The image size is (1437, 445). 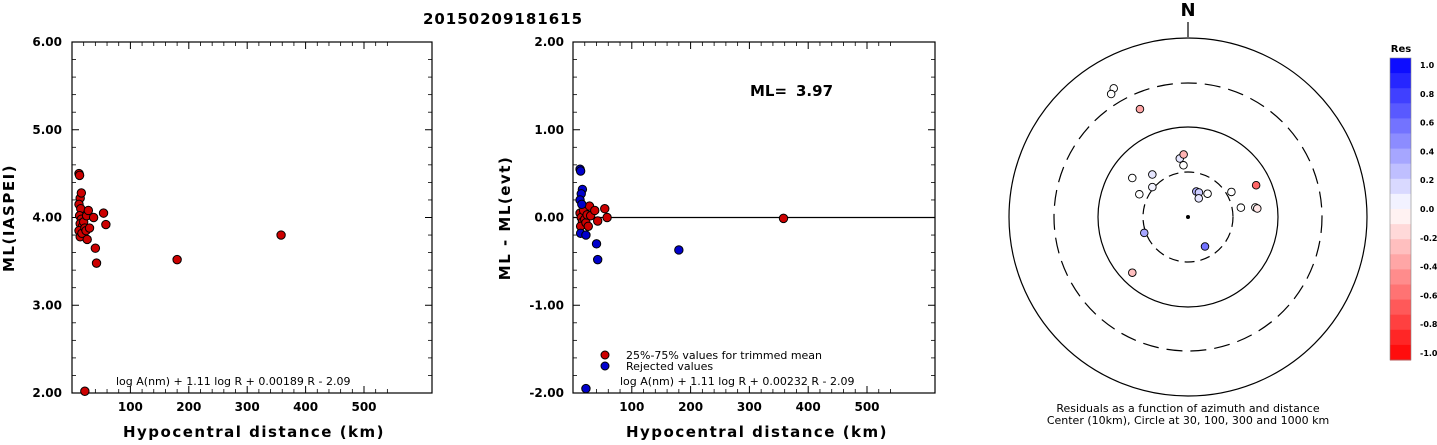 I want to click on north-label: N, so click(x=1187, y=10).